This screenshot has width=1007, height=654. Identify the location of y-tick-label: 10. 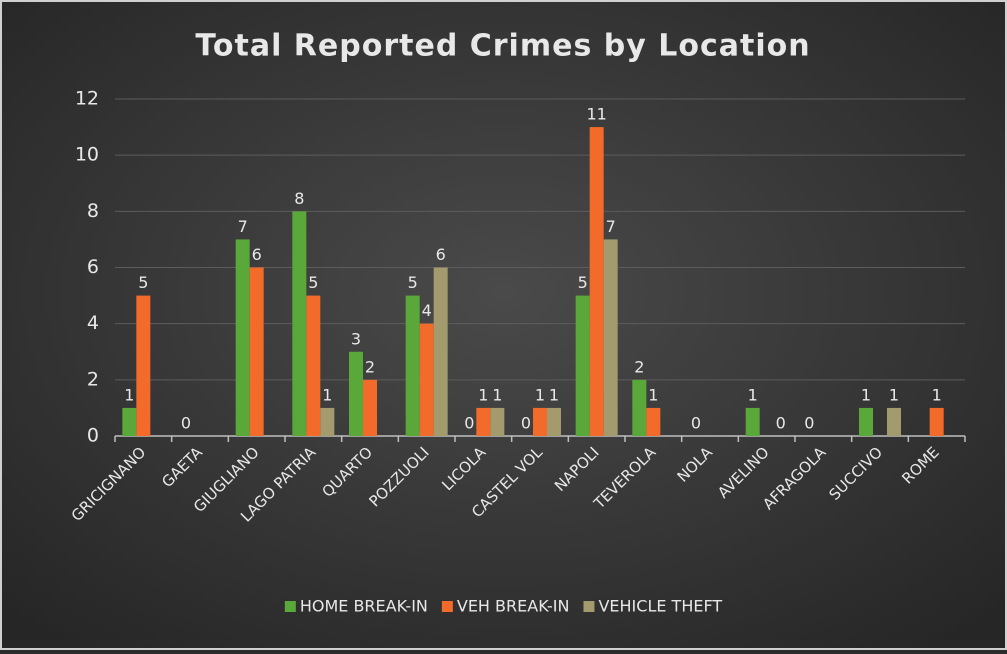
(87, 155).